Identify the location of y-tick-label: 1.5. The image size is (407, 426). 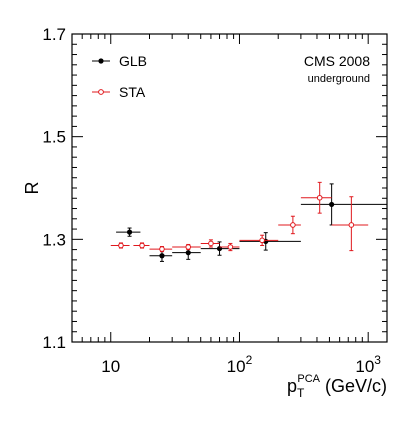
(54, 137).